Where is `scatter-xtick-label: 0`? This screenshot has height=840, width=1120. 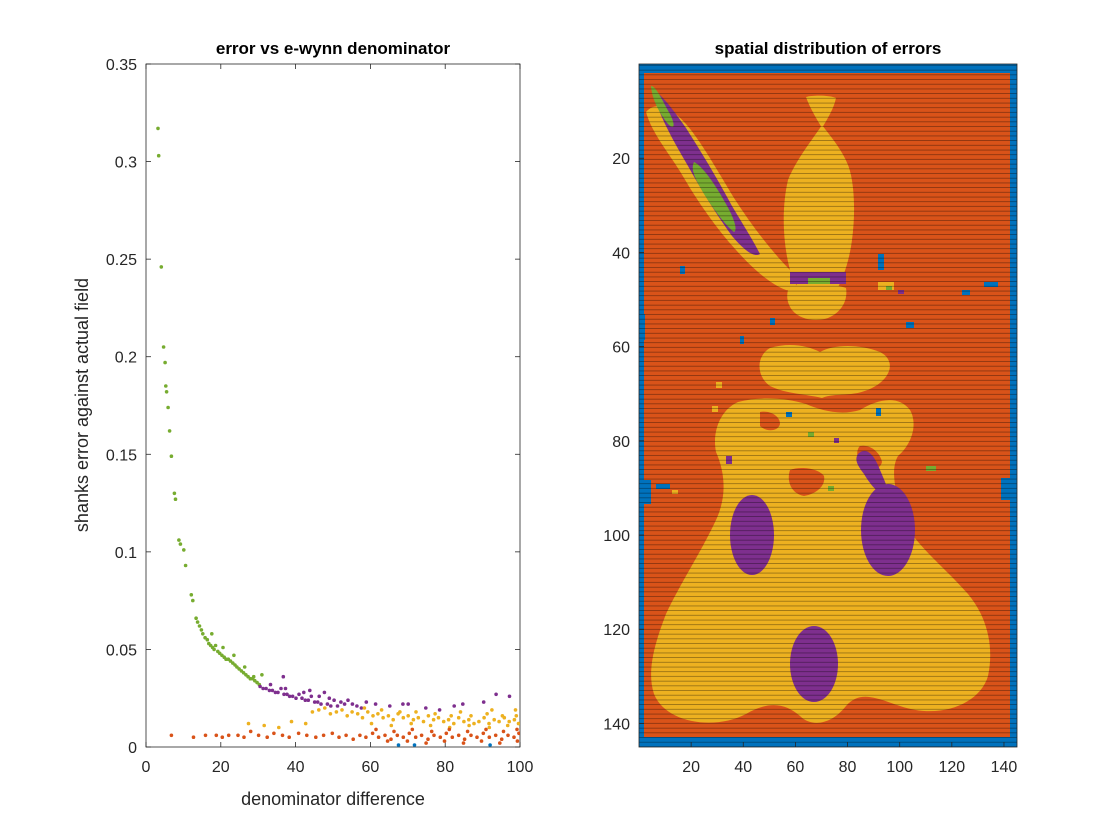 scatter-xtick-label: 0 is located at coordinates (146, 767).